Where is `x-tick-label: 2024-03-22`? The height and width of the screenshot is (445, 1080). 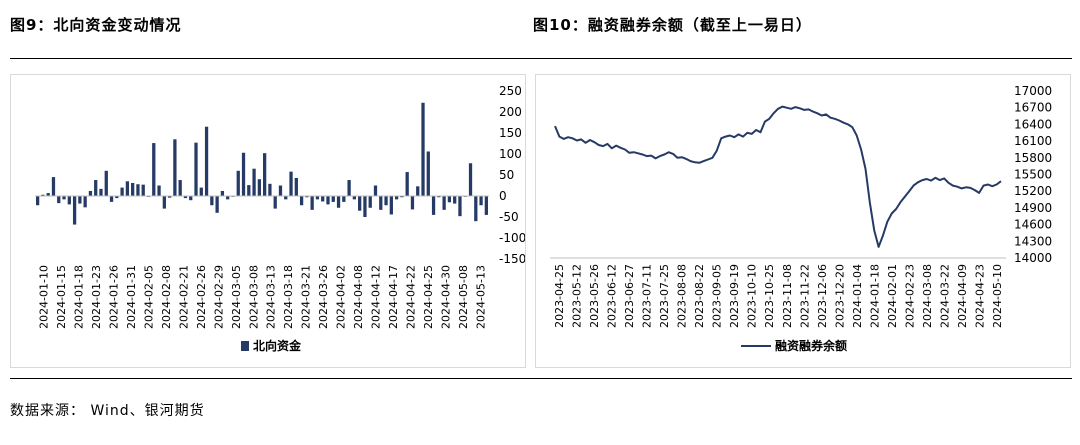
x-tick-label: 2024-03-22 is located at coordinates (945, 296).